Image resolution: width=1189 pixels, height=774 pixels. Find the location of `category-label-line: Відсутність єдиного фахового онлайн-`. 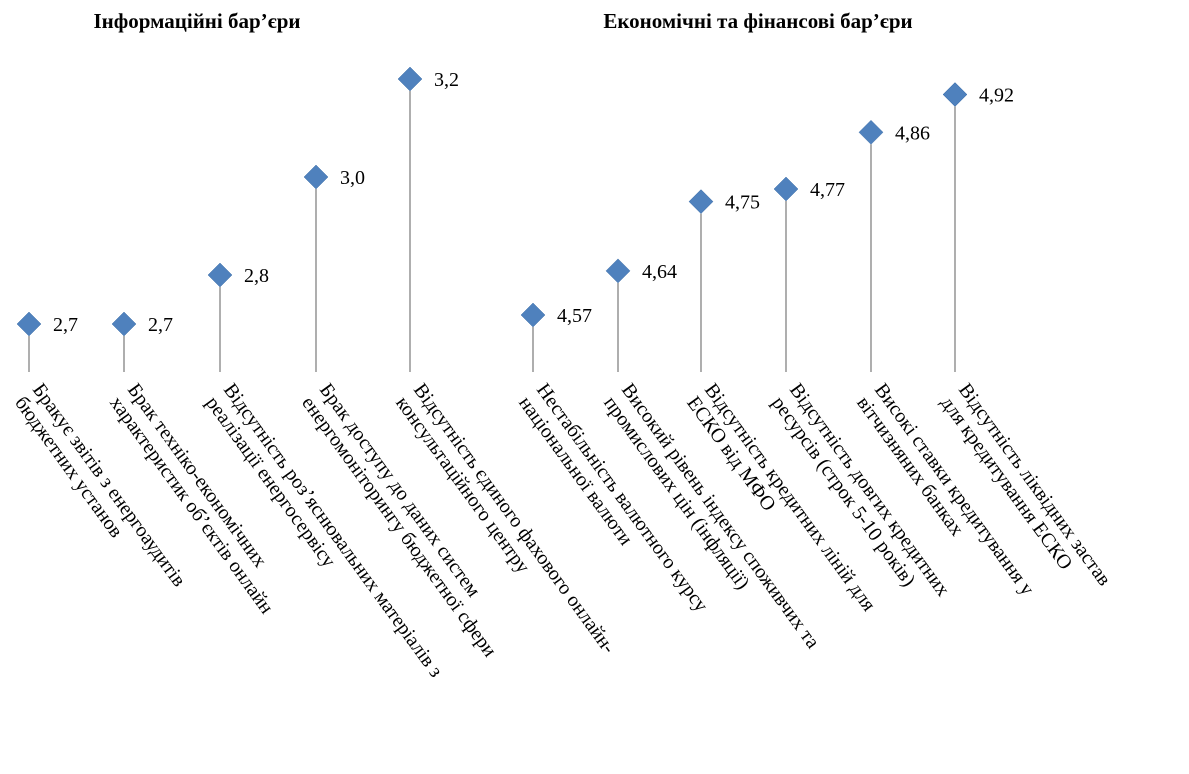

category-label-line: Відсутність єдиного фахового онлайн- is located at coordinates (514, 518).